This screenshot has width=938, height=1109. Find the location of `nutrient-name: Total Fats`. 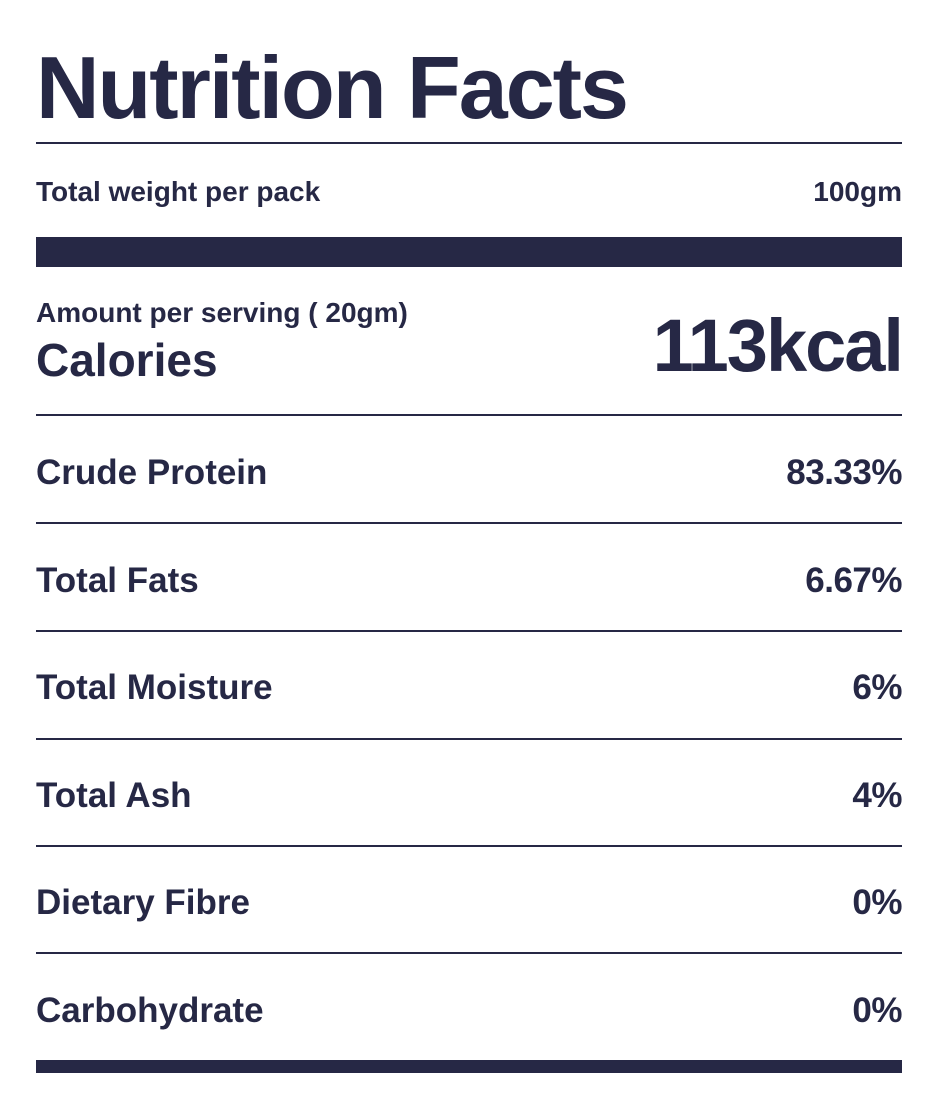

nutrient-name: Total Fats is located at coordinates (117, 580).